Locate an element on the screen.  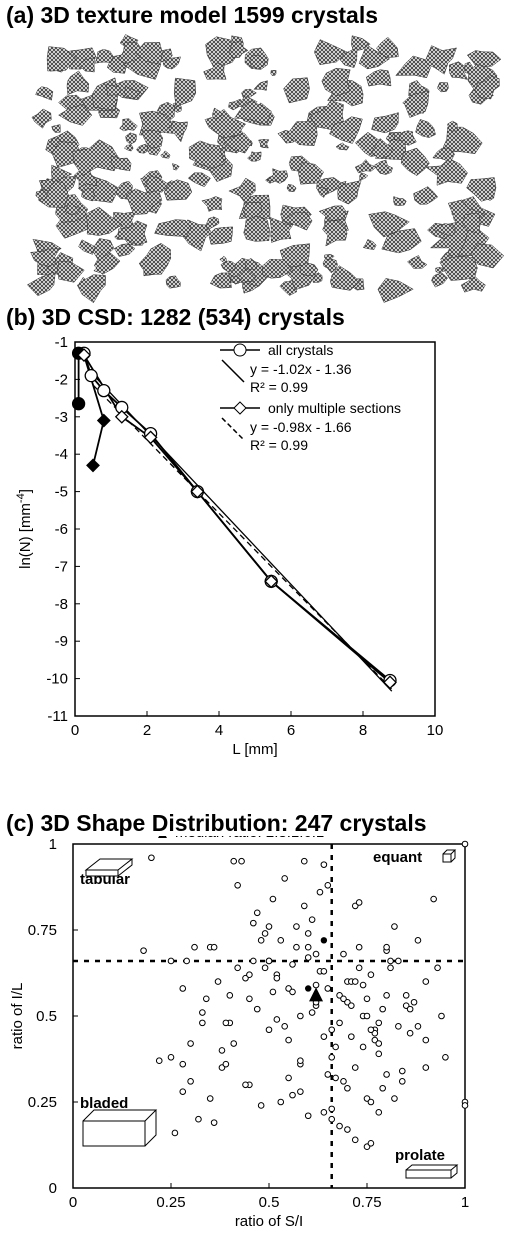
y-axis-label: ln(N) [mm-4] is located at coordinates (24, 529).